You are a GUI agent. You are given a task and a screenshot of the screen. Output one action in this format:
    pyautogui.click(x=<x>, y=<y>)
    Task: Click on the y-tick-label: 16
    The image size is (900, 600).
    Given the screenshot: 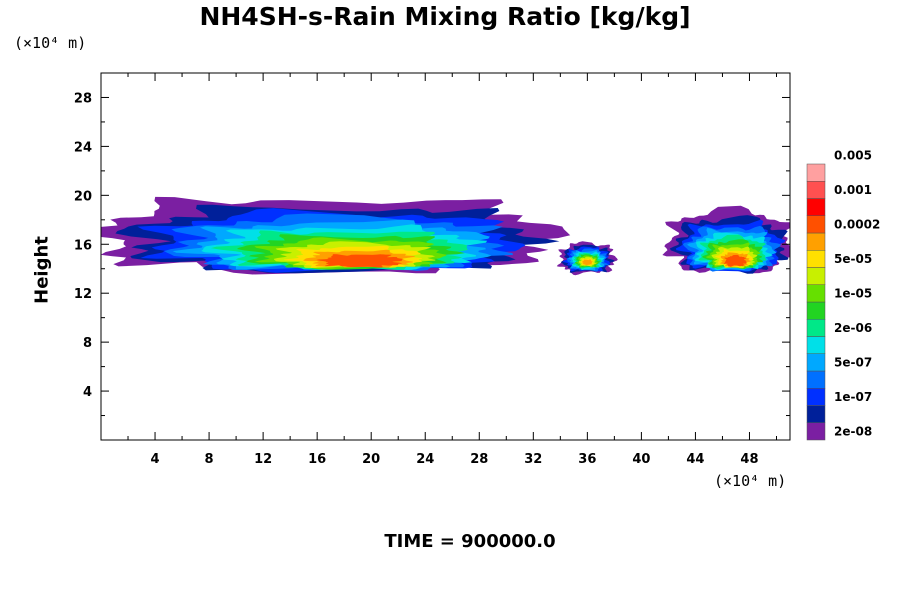 What is the action you would take?
    pyautogui.click(x=83, y=245)
    